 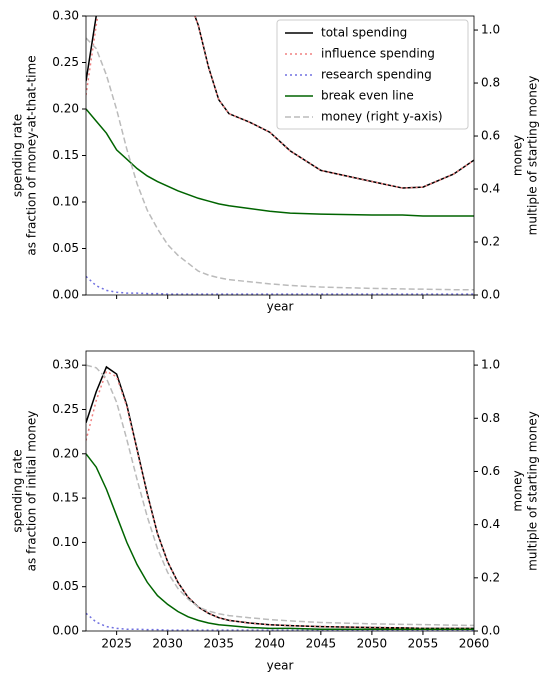 I want to click on x-tick-label: 2035, so click(x=218, y=644).